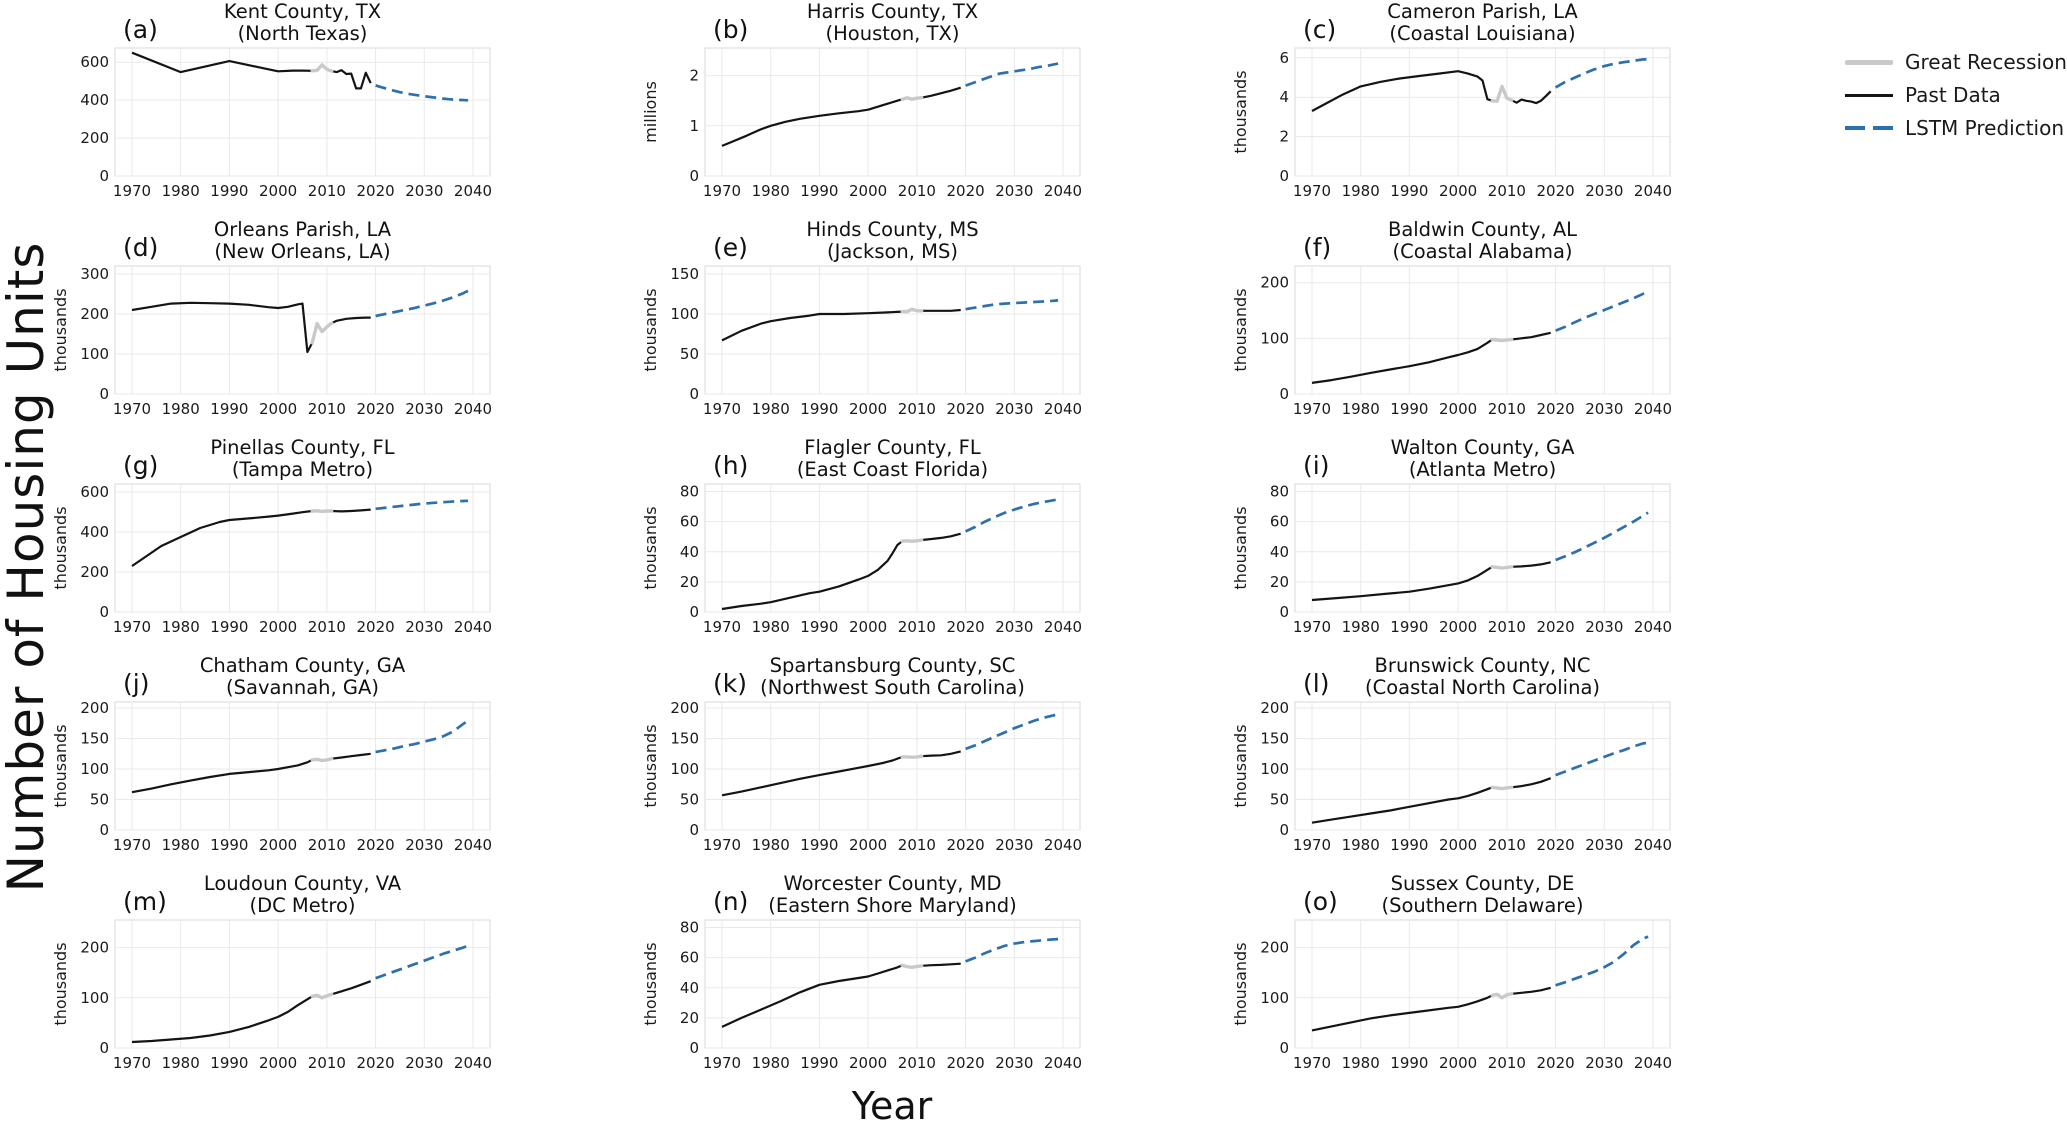 This screenshot has height=1134, width=2067. I want to click on subplot-subtitle: (Savannah, GA), so click(302, 687).